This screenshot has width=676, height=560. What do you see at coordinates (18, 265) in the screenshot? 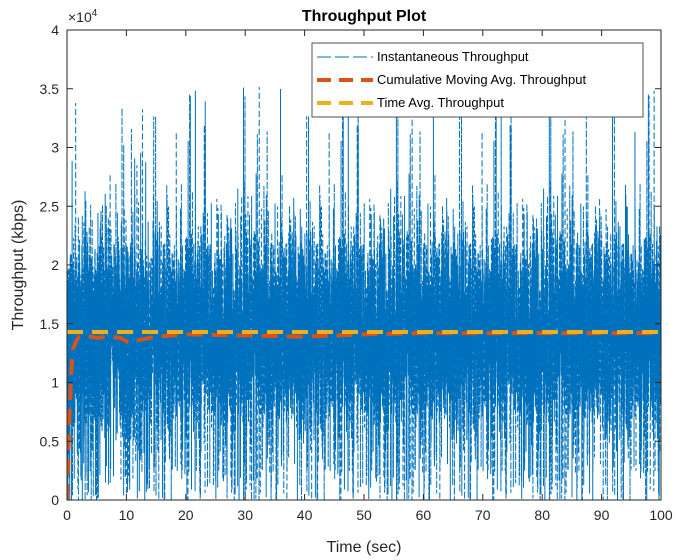
I see `y-axis-label: Throughput (kbps)` at bounding box center [18, 265].